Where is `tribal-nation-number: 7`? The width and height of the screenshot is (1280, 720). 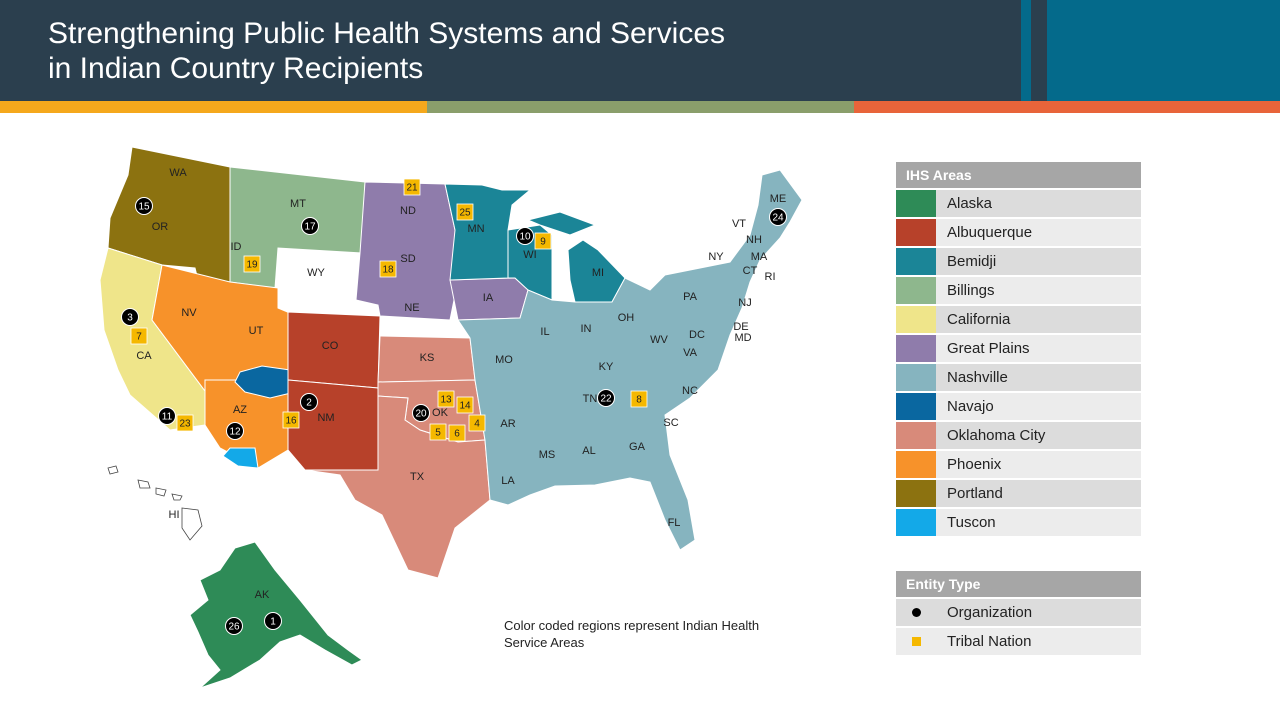 tribal-nation-number: 7 is located at coordinates (139, 337).